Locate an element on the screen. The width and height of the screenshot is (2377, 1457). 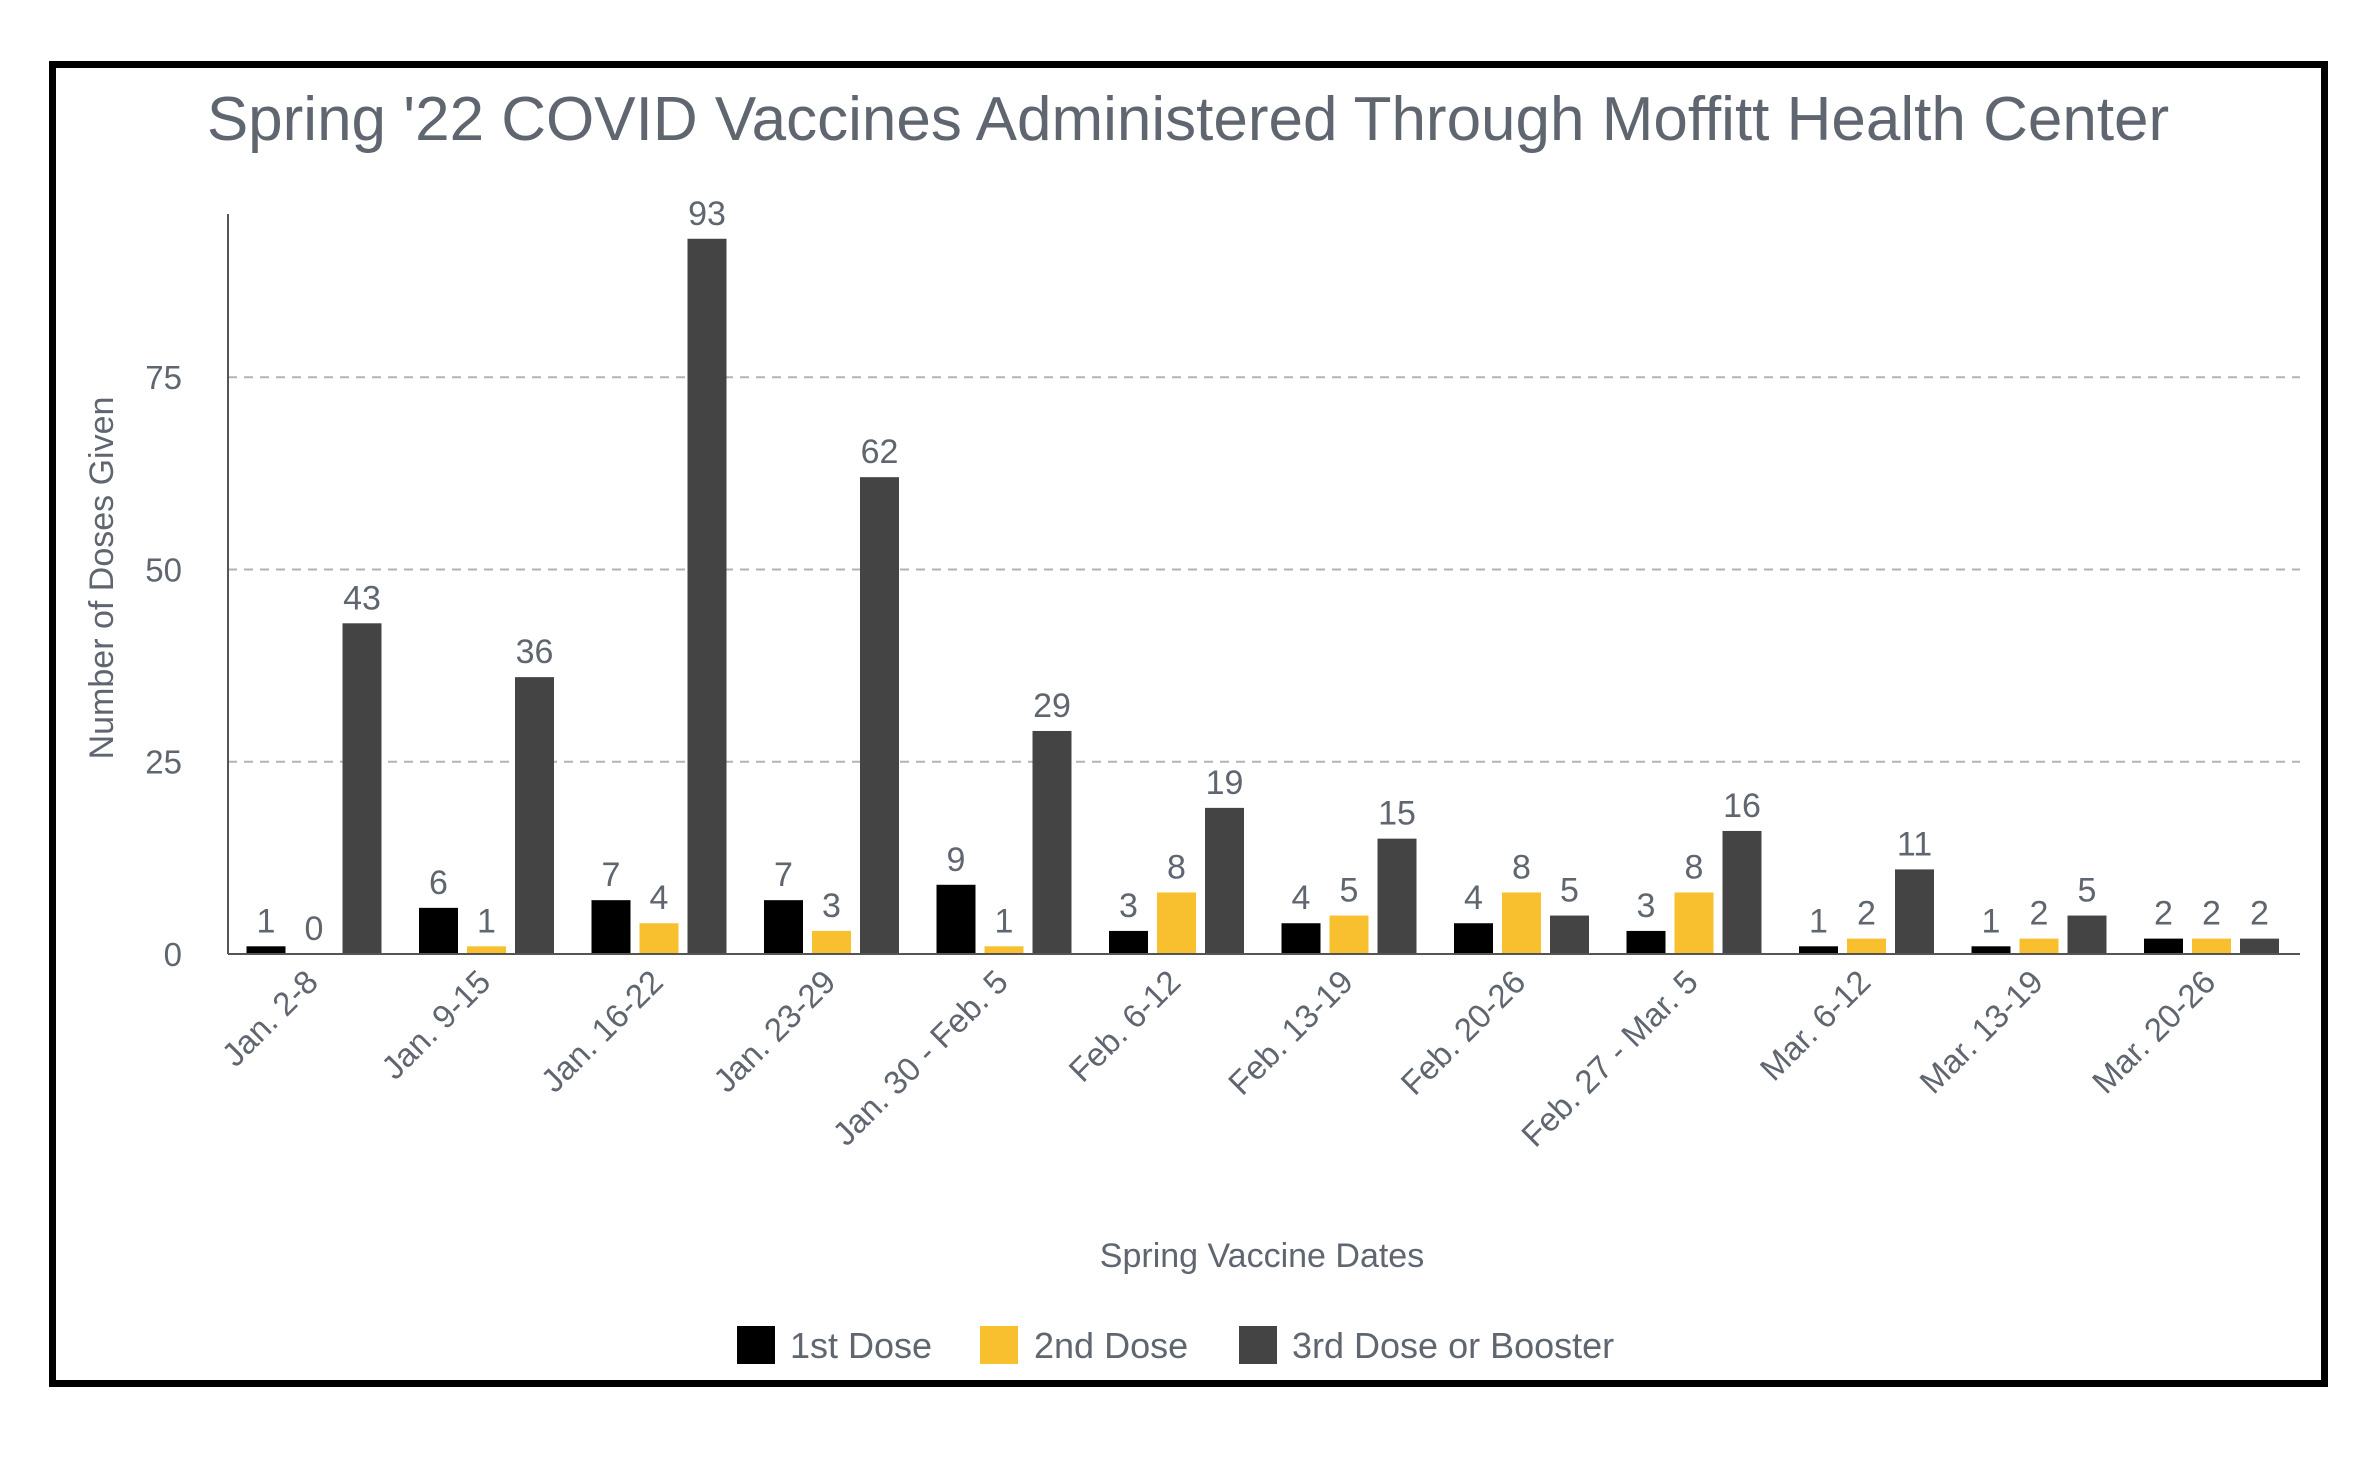
data-label: 15 is located at coordinates (1397, 814).